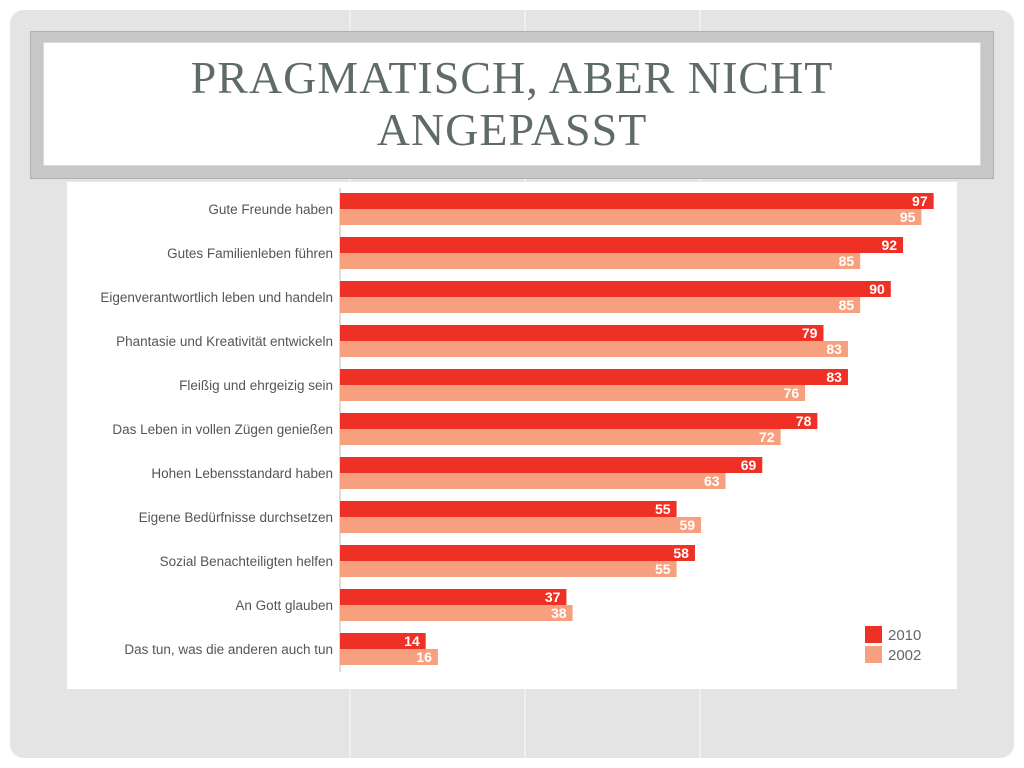 The height and width of the screenshot is (768, 1024). Describe the element at coordinates (559, 613) in the screenshot. I see `data-label-2002: 38` at that location.